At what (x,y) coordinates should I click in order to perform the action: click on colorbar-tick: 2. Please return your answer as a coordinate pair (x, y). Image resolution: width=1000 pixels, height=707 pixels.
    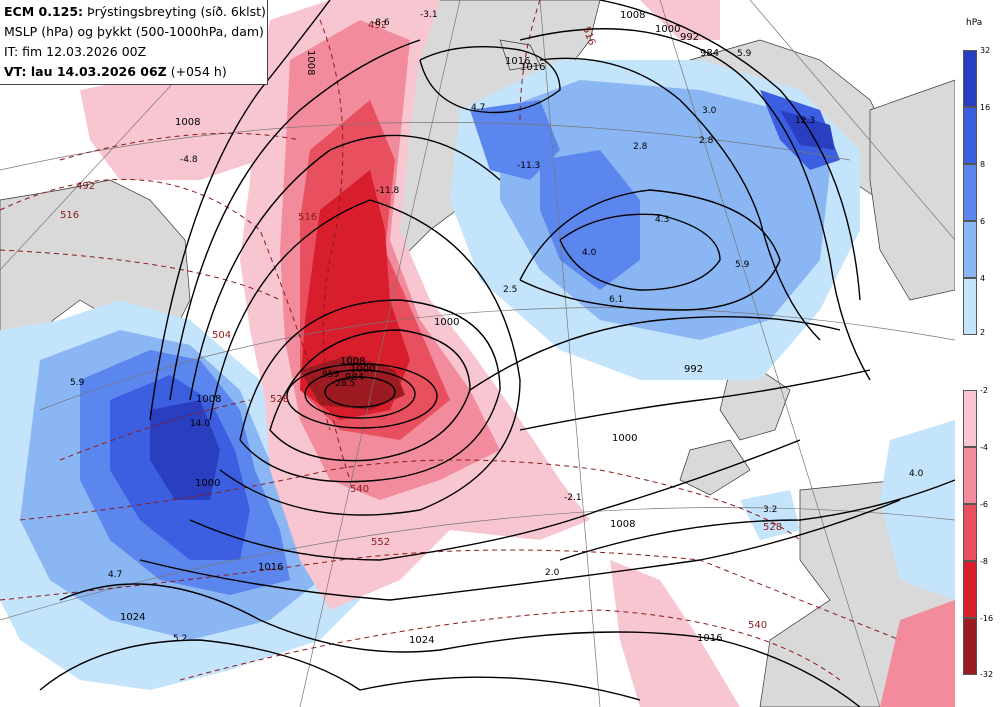
    Looking at the image, I should click on (983, 332).